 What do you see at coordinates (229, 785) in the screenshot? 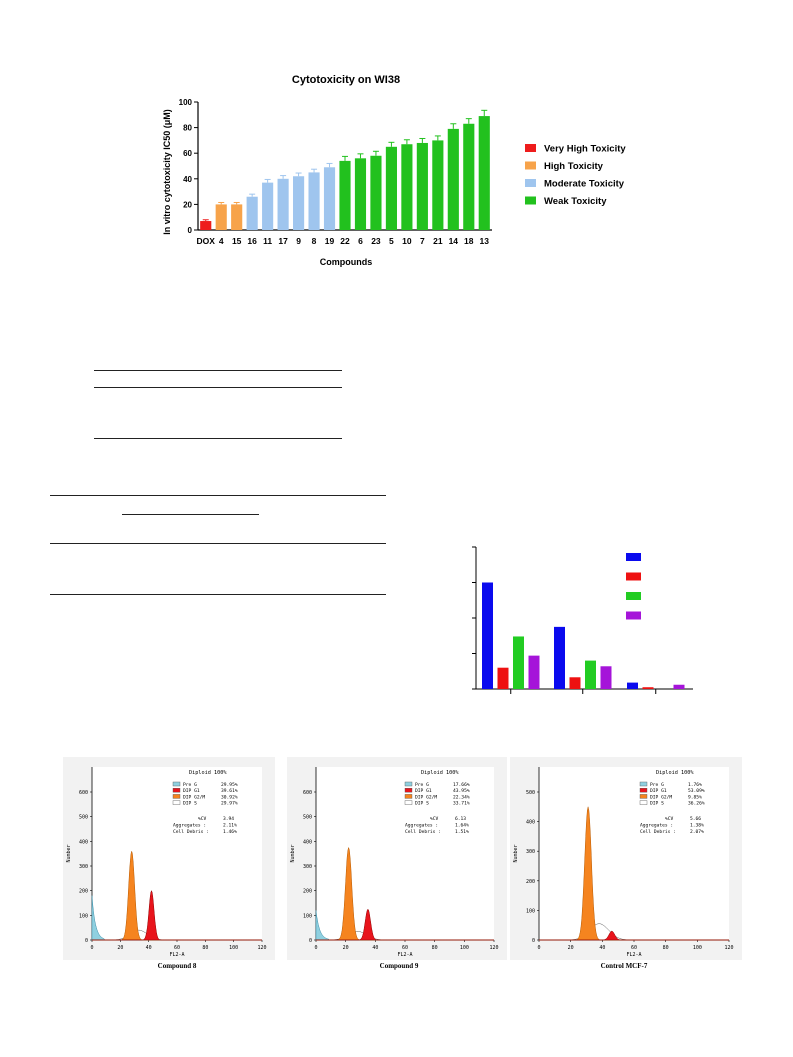
I see `stat-value: 29.95%` at bounding box center [229, 785].